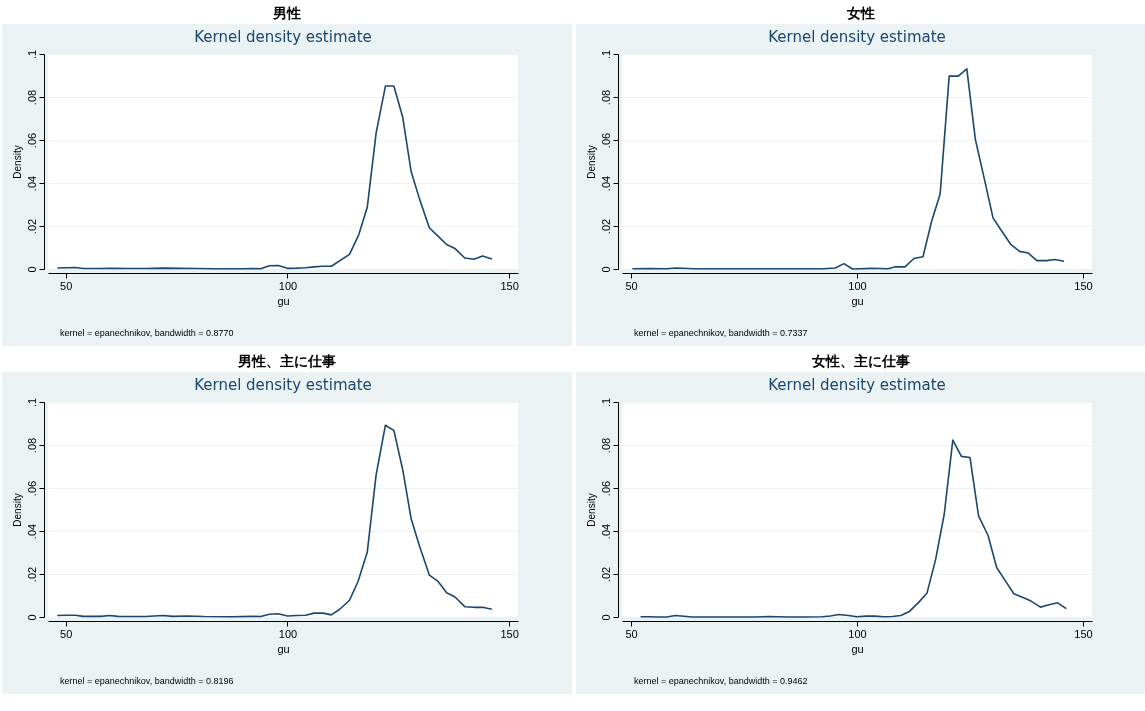 The height and width of the screenshot is (711, 1145). I want to click on chart-title: 女性、主に仕事, so click(861, 361).